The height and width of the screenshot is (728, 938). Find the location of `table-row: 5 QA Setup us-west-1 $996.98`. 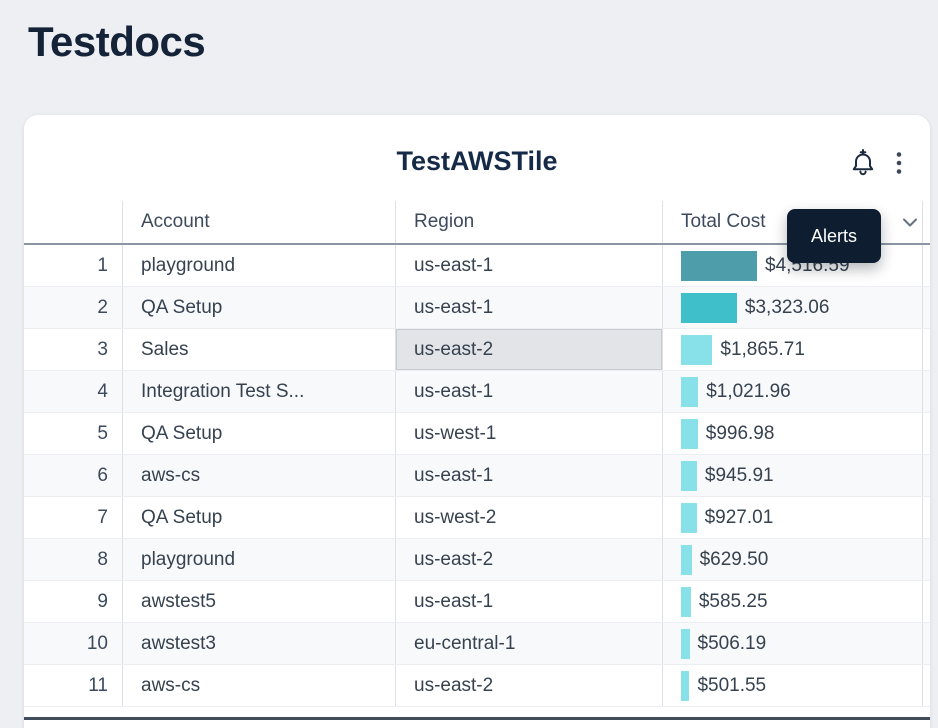

table-row: 5 QA Setup us-west-1 $996.98 is located at coordinates (477, 434).